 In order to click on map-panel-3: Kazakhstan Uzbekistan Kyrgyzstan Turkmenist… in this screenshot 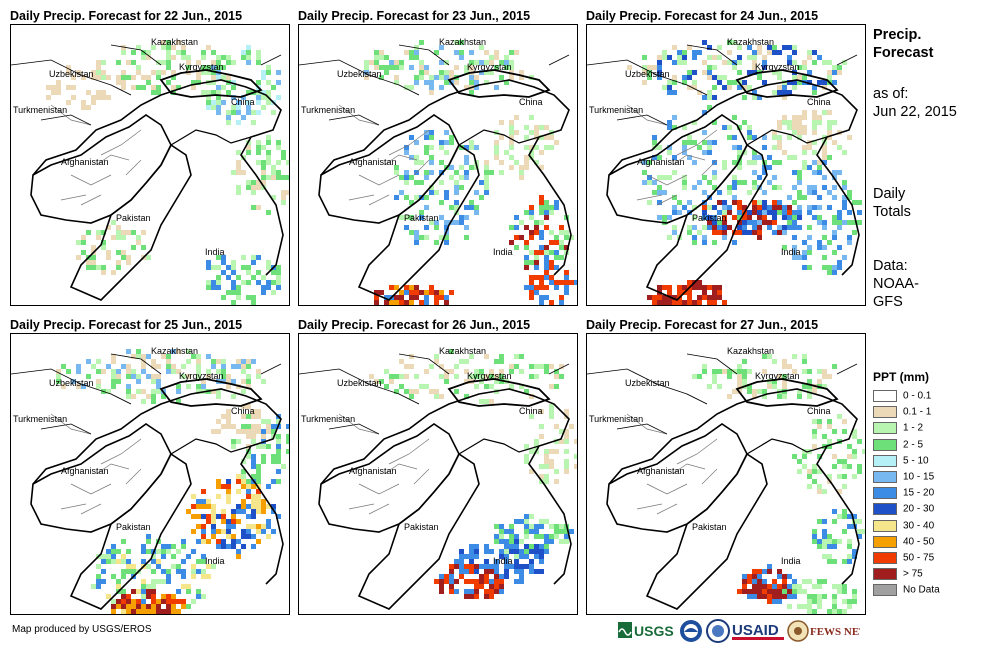, I will do `click(726, 165)`.